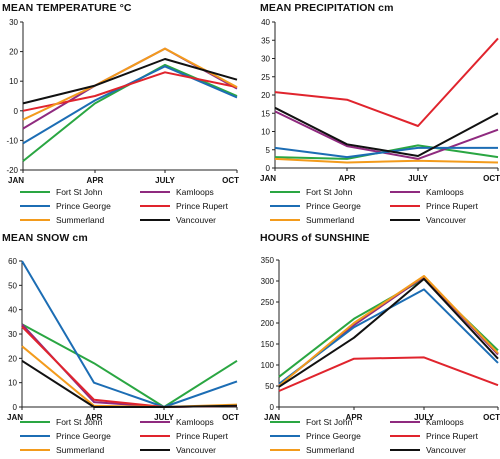 The image size is (500, 459). Describe the element at coordinates (315, 238) in the screenshot. I see `chart-title: HOURS of SUNSHINE` at that location.